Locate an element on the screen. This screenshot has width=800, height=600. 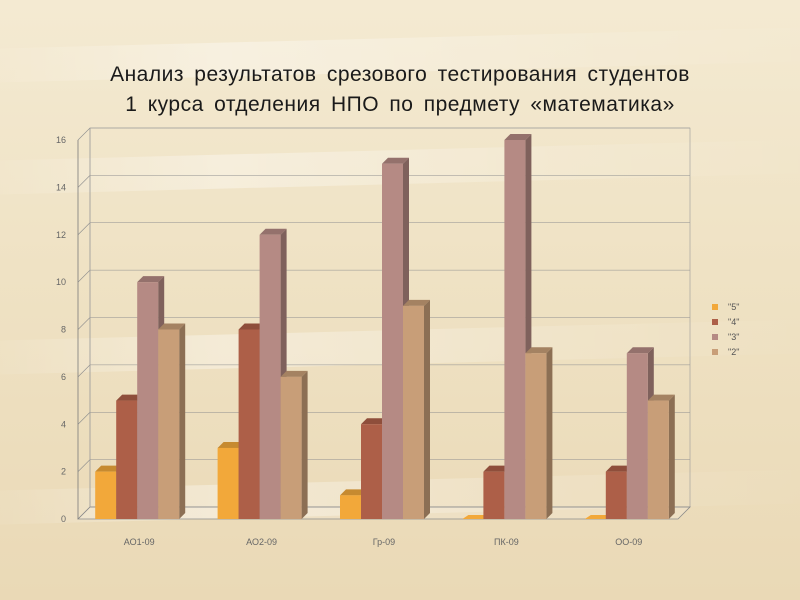
y-tick-label: 10 is located at coordinates (61, 282).